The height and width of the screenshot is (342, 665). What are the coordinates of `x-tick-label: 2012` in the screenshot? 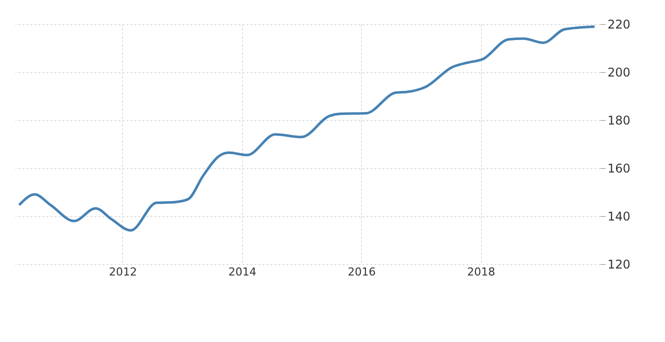 It's located at (122, 272).